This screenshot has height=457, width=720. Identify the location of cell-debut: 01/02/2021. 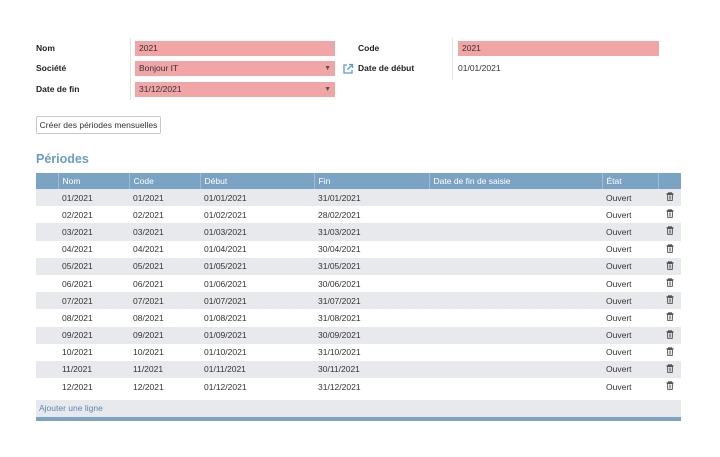
(257, 215).